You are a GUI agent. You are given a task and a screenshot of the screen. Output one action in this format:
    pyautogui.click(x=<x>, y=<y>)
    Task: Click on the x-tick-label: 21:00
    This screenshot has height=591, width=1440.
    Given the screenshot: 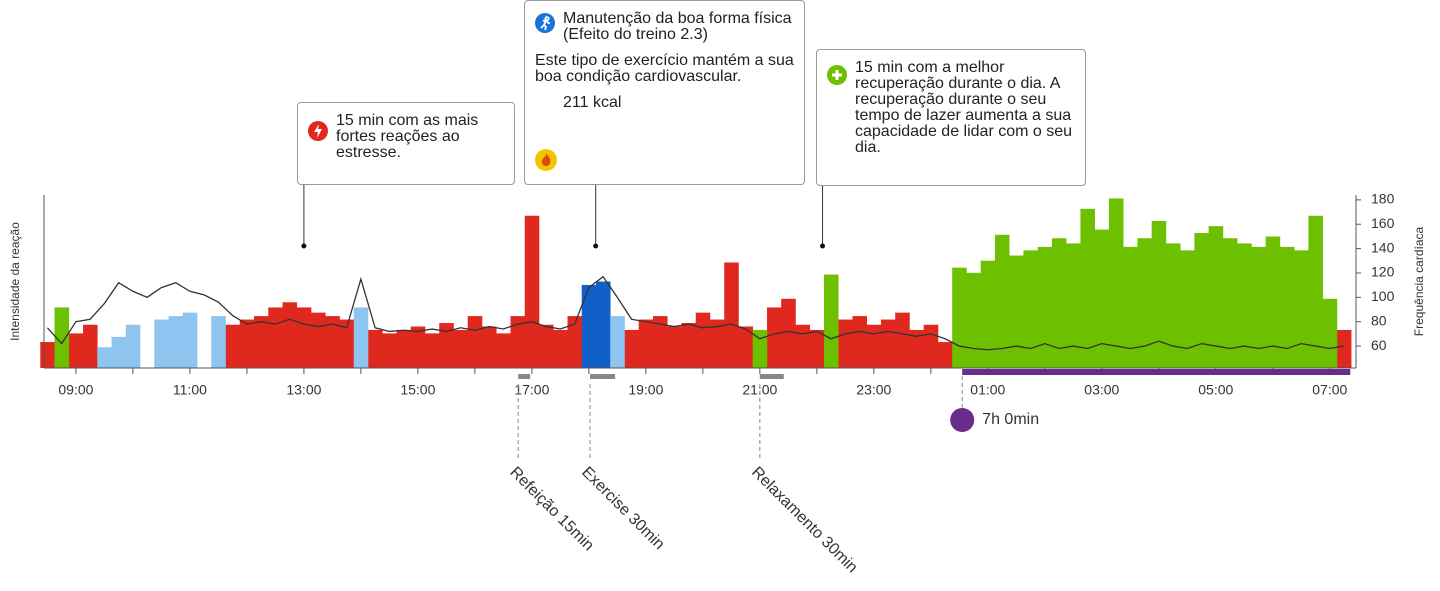 What is the action you would take?
    pyautogui.click(x=759, y=390)
    